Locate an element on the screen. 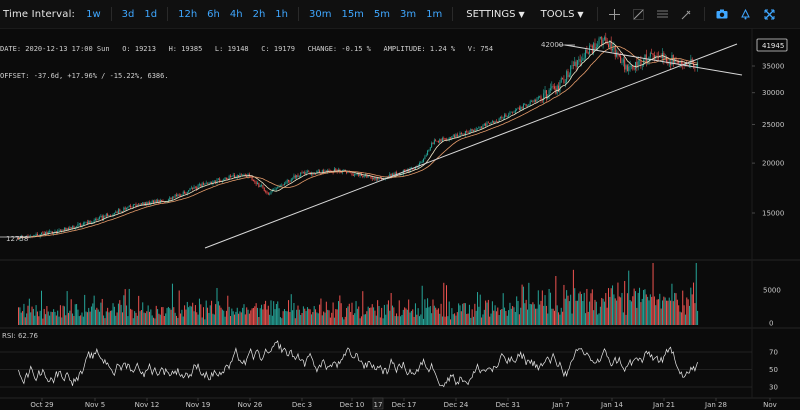 The image size is (800, 410). alert-bell-icon is located at coordinates (746, 14).